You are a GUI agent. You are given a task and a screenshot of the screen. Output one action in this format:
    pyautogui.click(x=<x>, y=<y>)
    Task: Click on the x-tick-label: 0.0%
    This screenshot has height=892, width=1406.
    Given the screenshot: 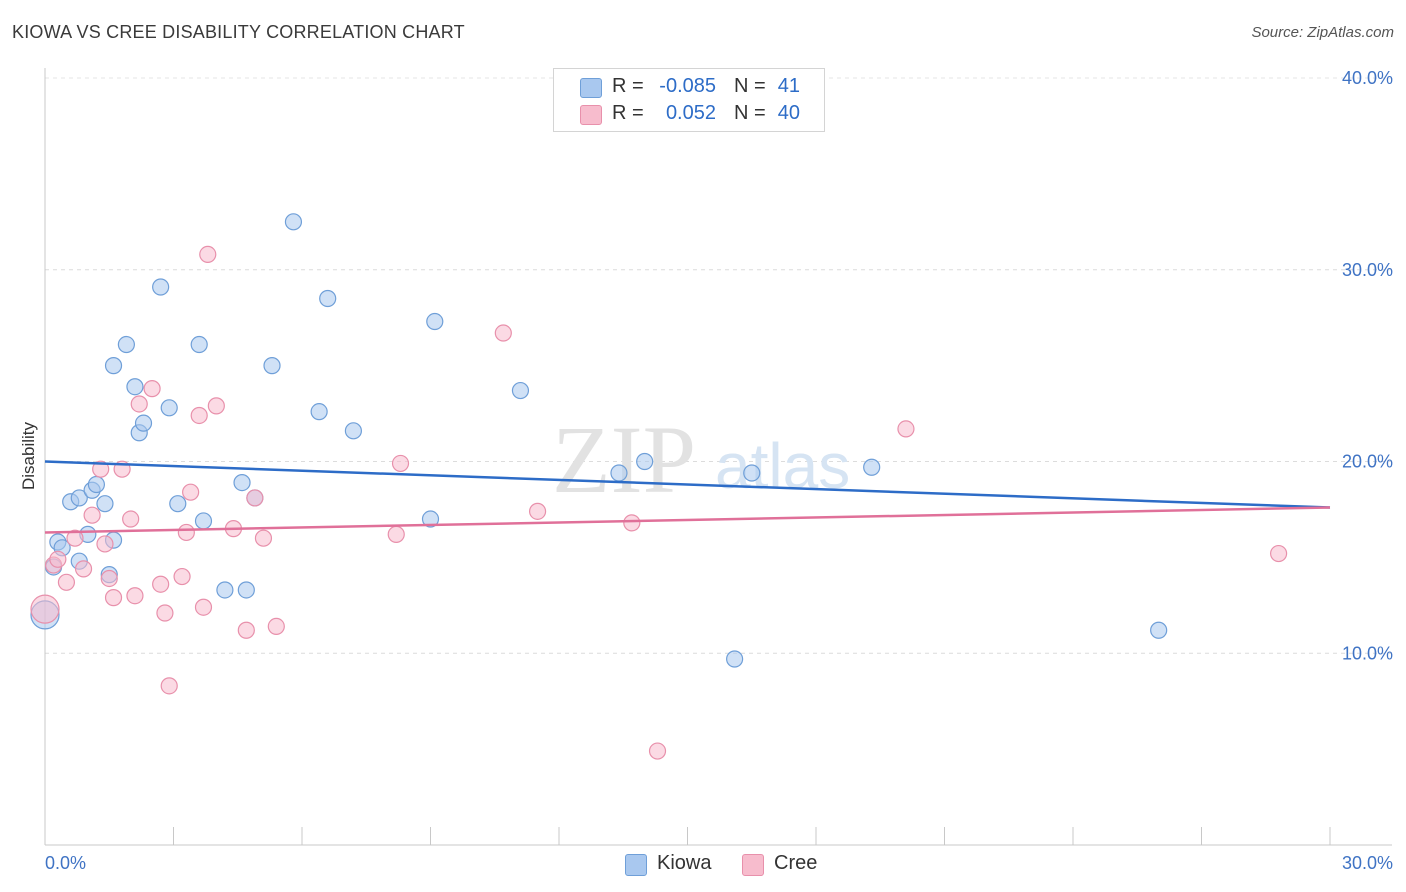 What is the action you would take?
    pyautogui.click(x=65, y=863)
    